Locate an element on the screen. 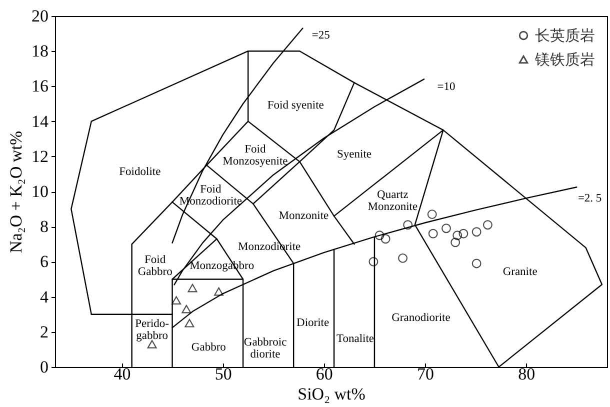  annotation: Foid Gabbro is located at coordinates (155, 266).